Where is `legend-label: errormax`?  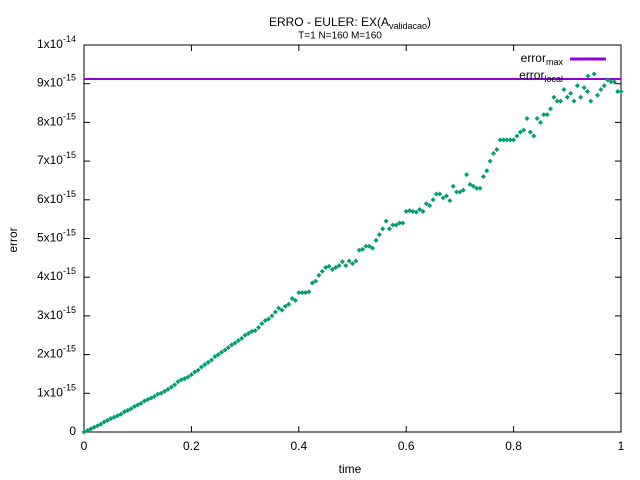
legend-label: errormax is located at coordinates (542, 59).